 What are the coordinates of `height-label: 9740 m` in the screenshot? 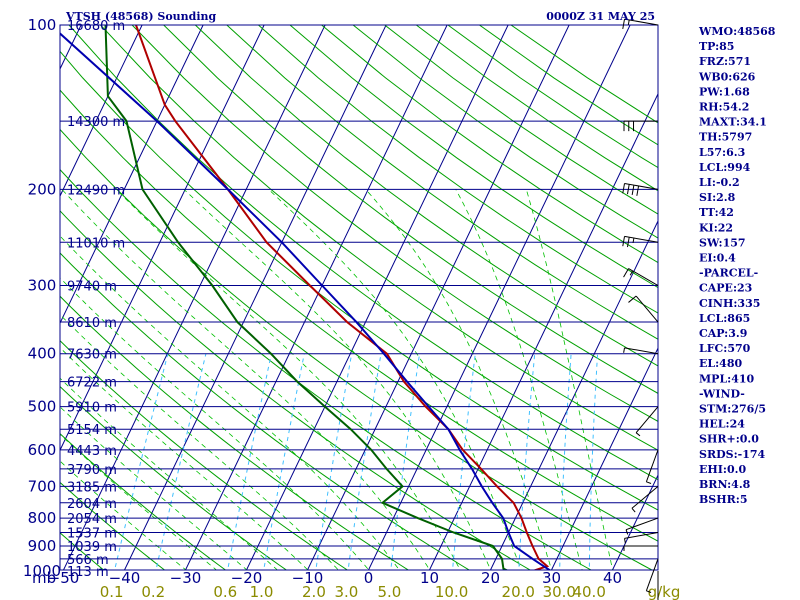 It's located at (92, 287).